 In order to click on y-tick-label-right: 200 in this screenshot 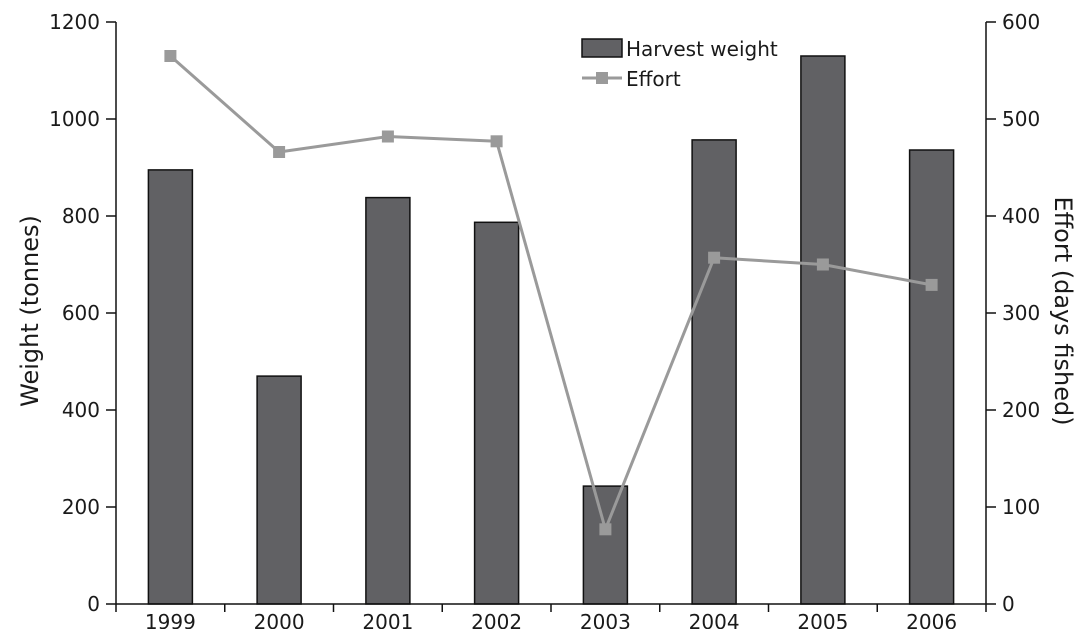, I will do `click(1021, 410)`.